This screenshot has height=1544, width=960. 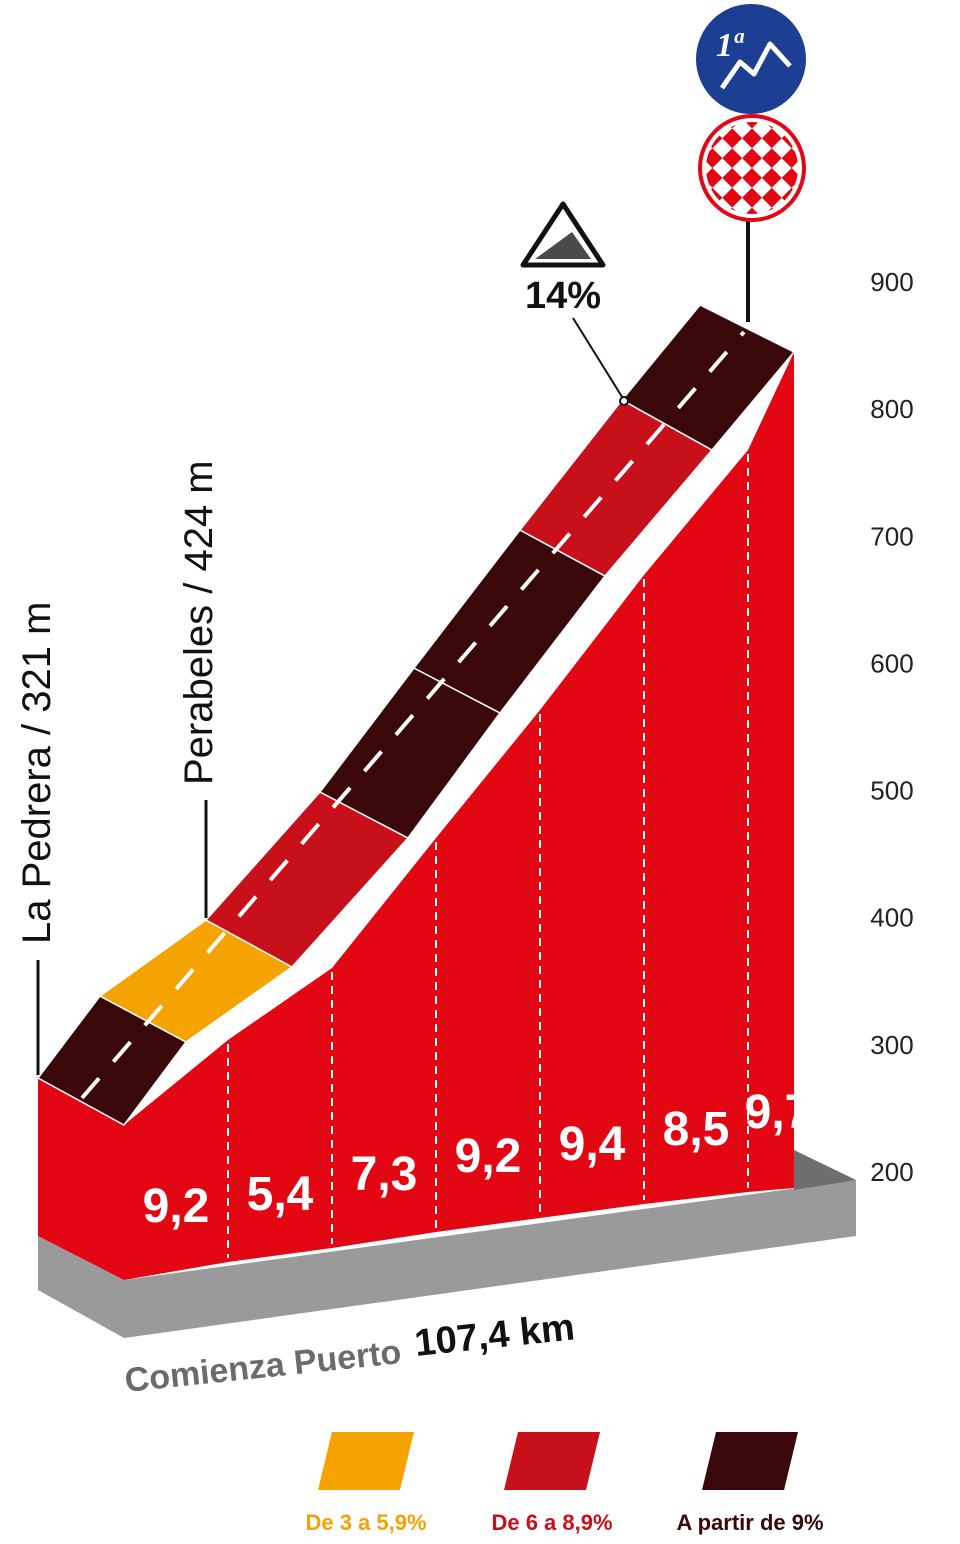 I want to click on y-tick-label: 800, so click(x=891, y=409).